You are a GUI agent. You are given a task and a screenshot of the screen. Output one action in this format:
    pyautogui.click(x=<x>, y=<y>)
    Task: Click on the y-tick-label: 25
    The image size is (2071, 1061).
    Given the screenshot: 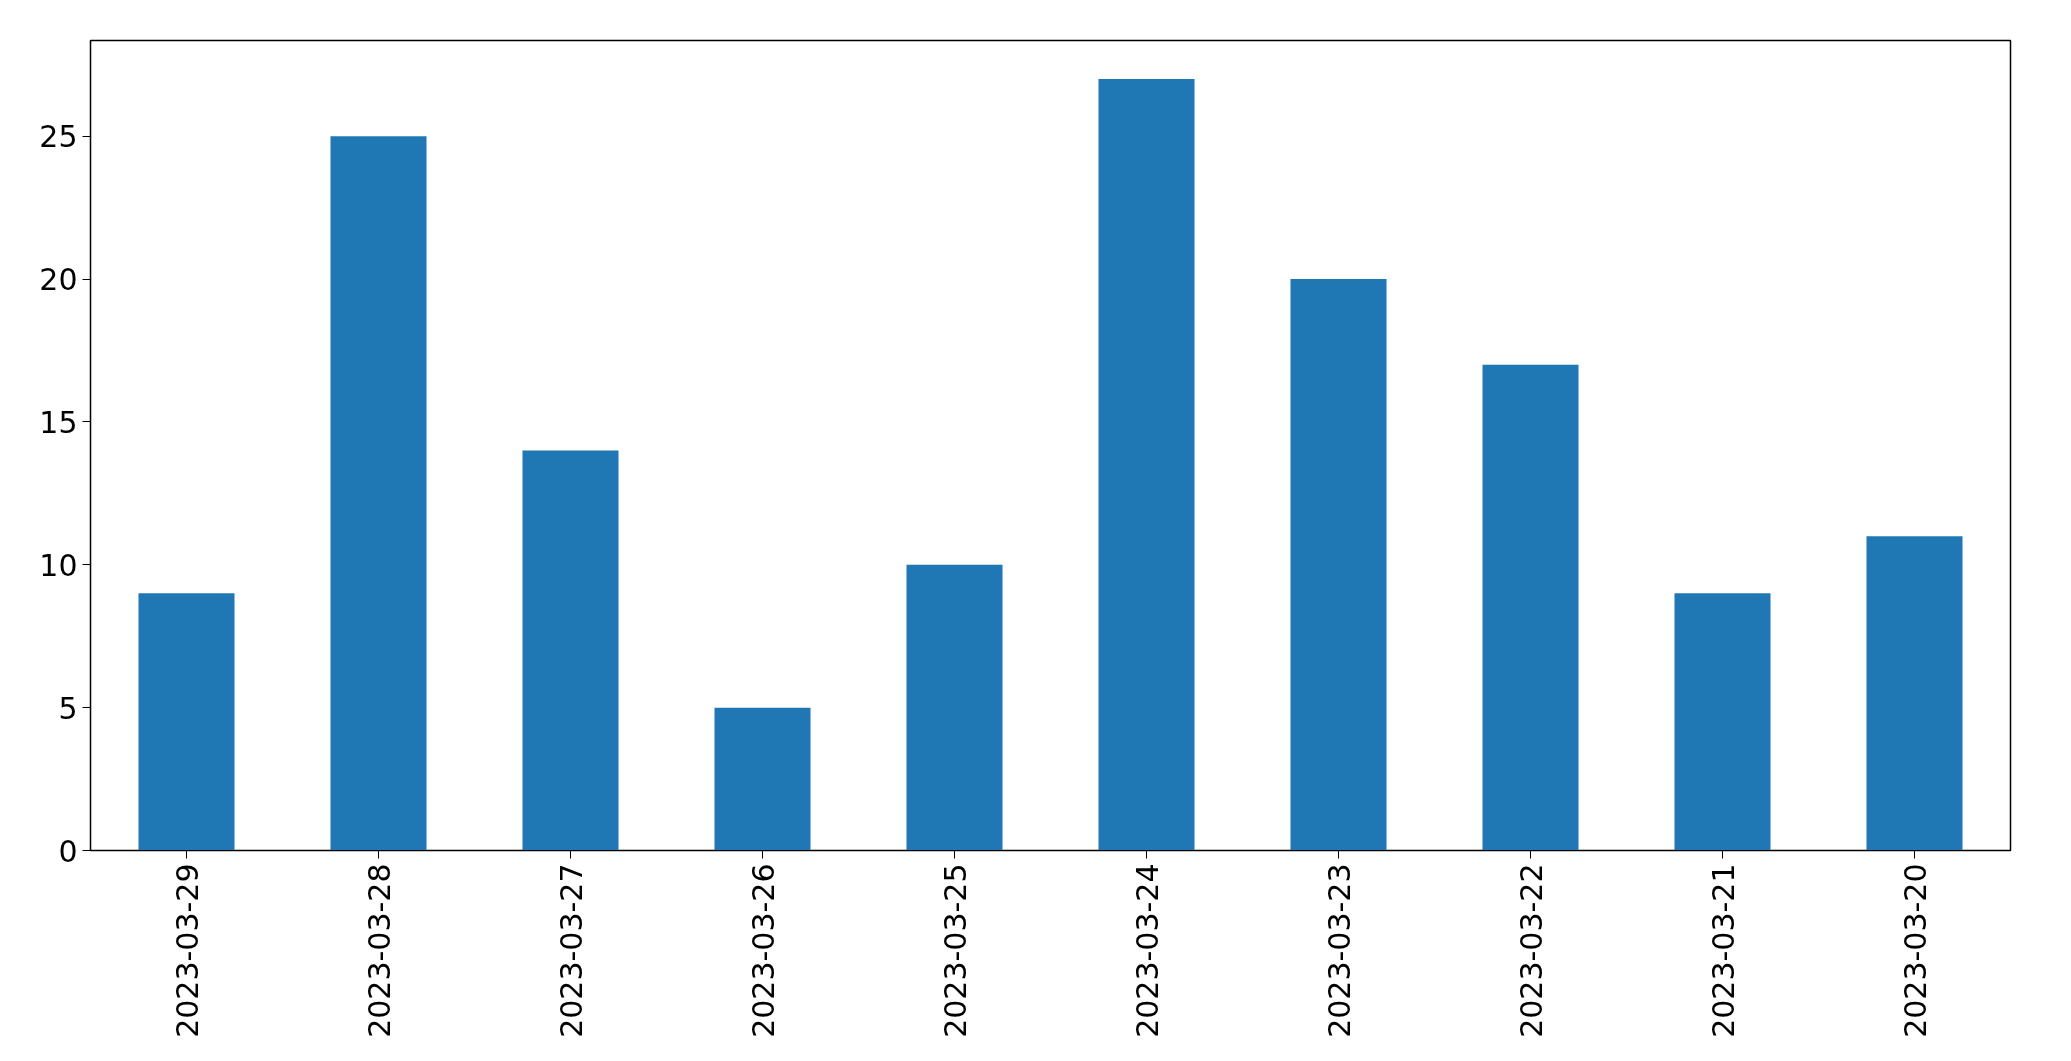 What is the action you would take?
    pyautogui.click(x=58, y=137)
    